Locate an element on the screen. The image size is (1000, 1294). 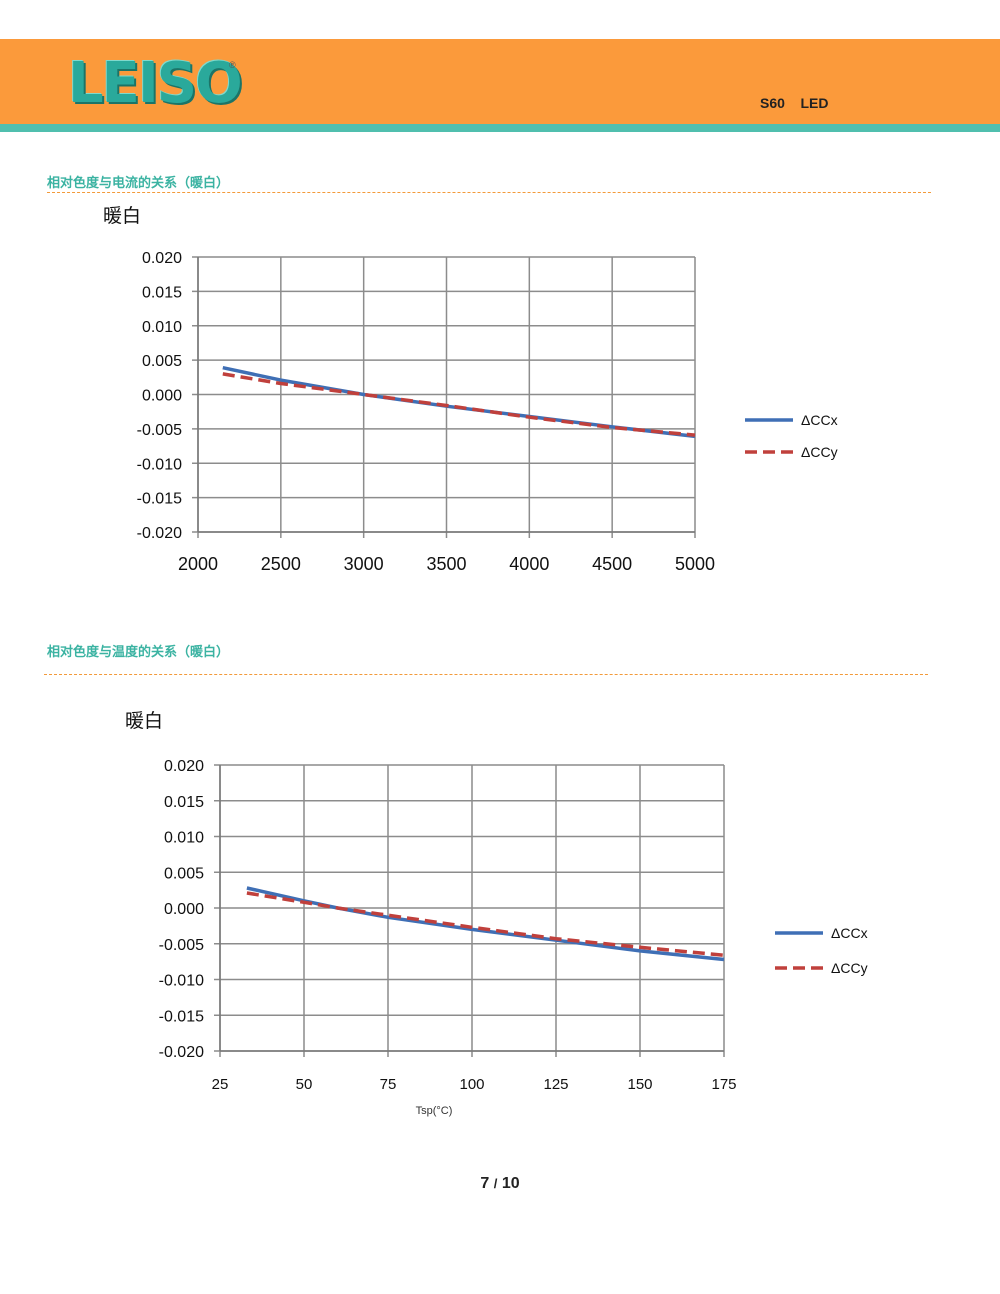
header-bar is located at coordinates (500, 81).